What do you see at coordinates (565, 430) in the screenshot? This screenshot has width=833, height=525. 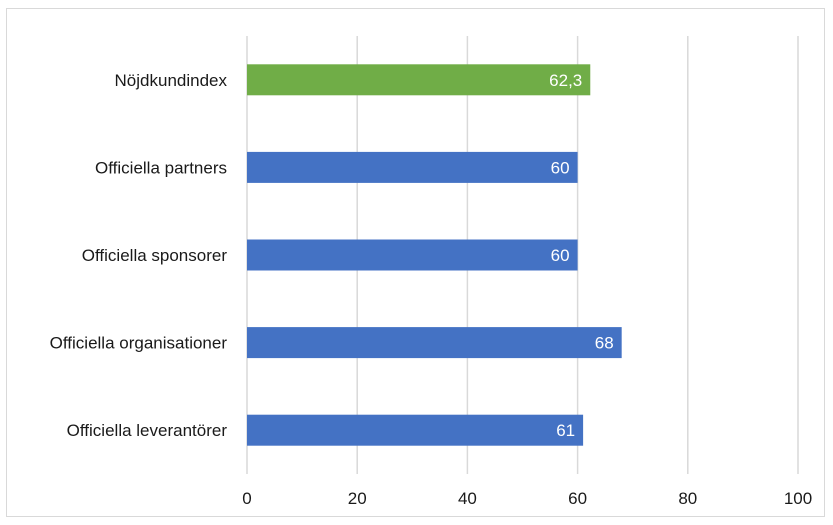 I see `data-label: 61` at bounding box center [565, 430].